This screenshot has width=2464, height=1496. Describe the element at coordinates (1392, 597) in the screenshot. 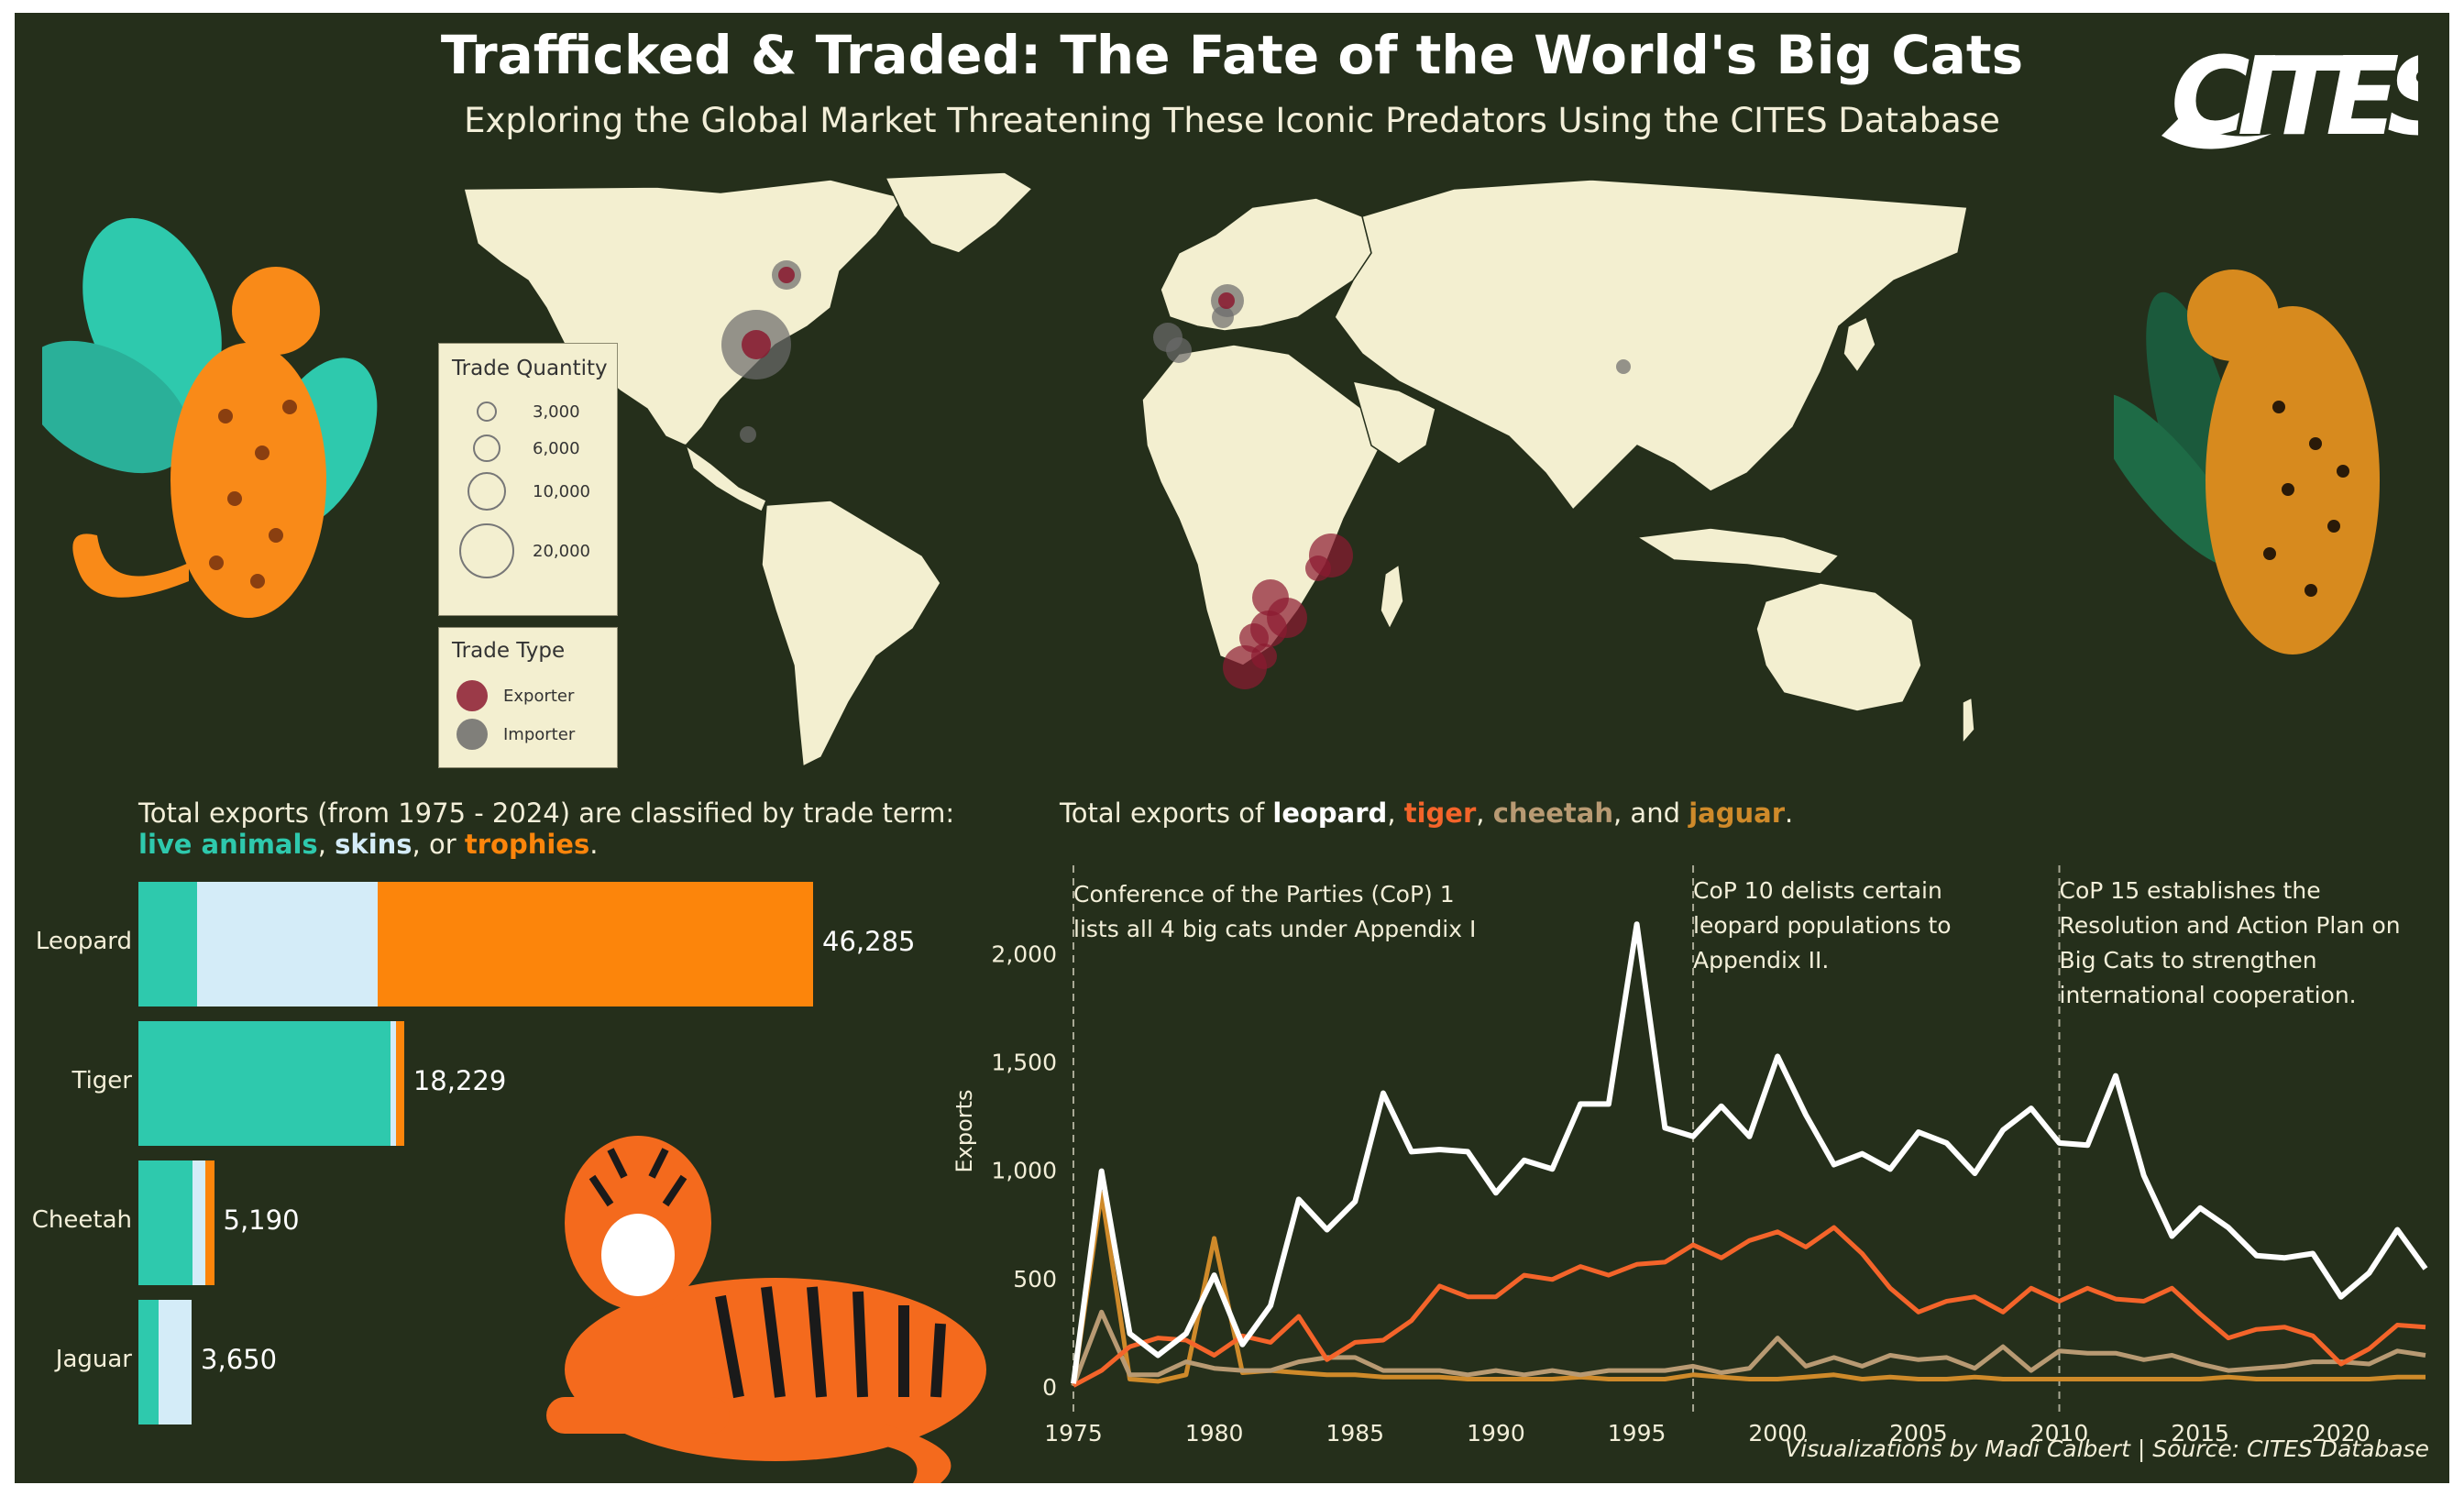

I see `map-madagascar` at that location.